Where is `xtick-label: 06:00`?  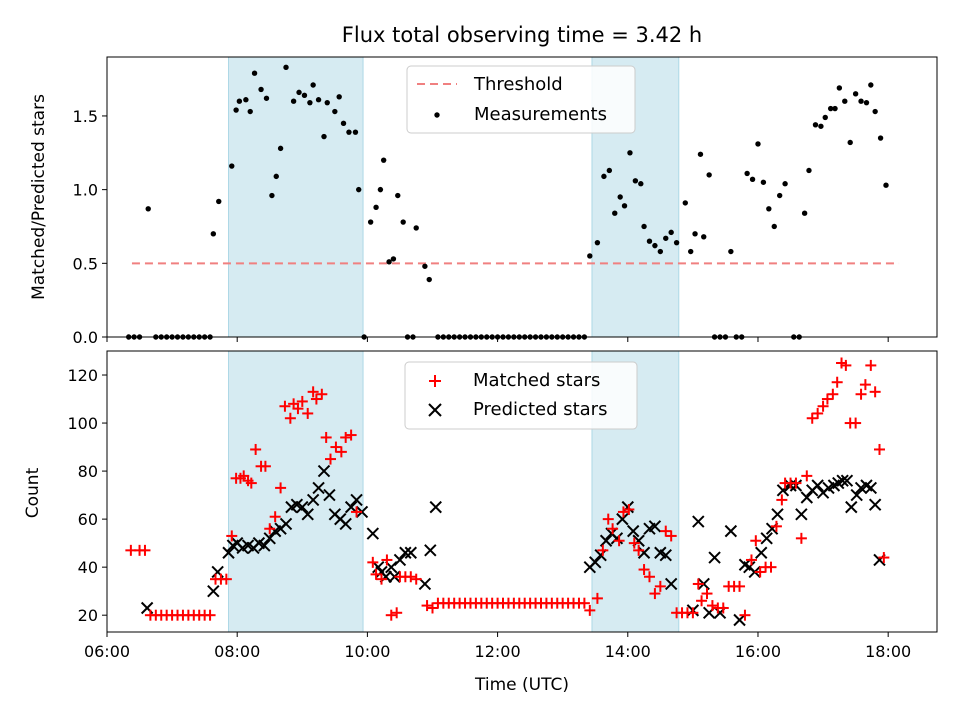 xtick-label: 06:00 is located at coordinates (107, 651).